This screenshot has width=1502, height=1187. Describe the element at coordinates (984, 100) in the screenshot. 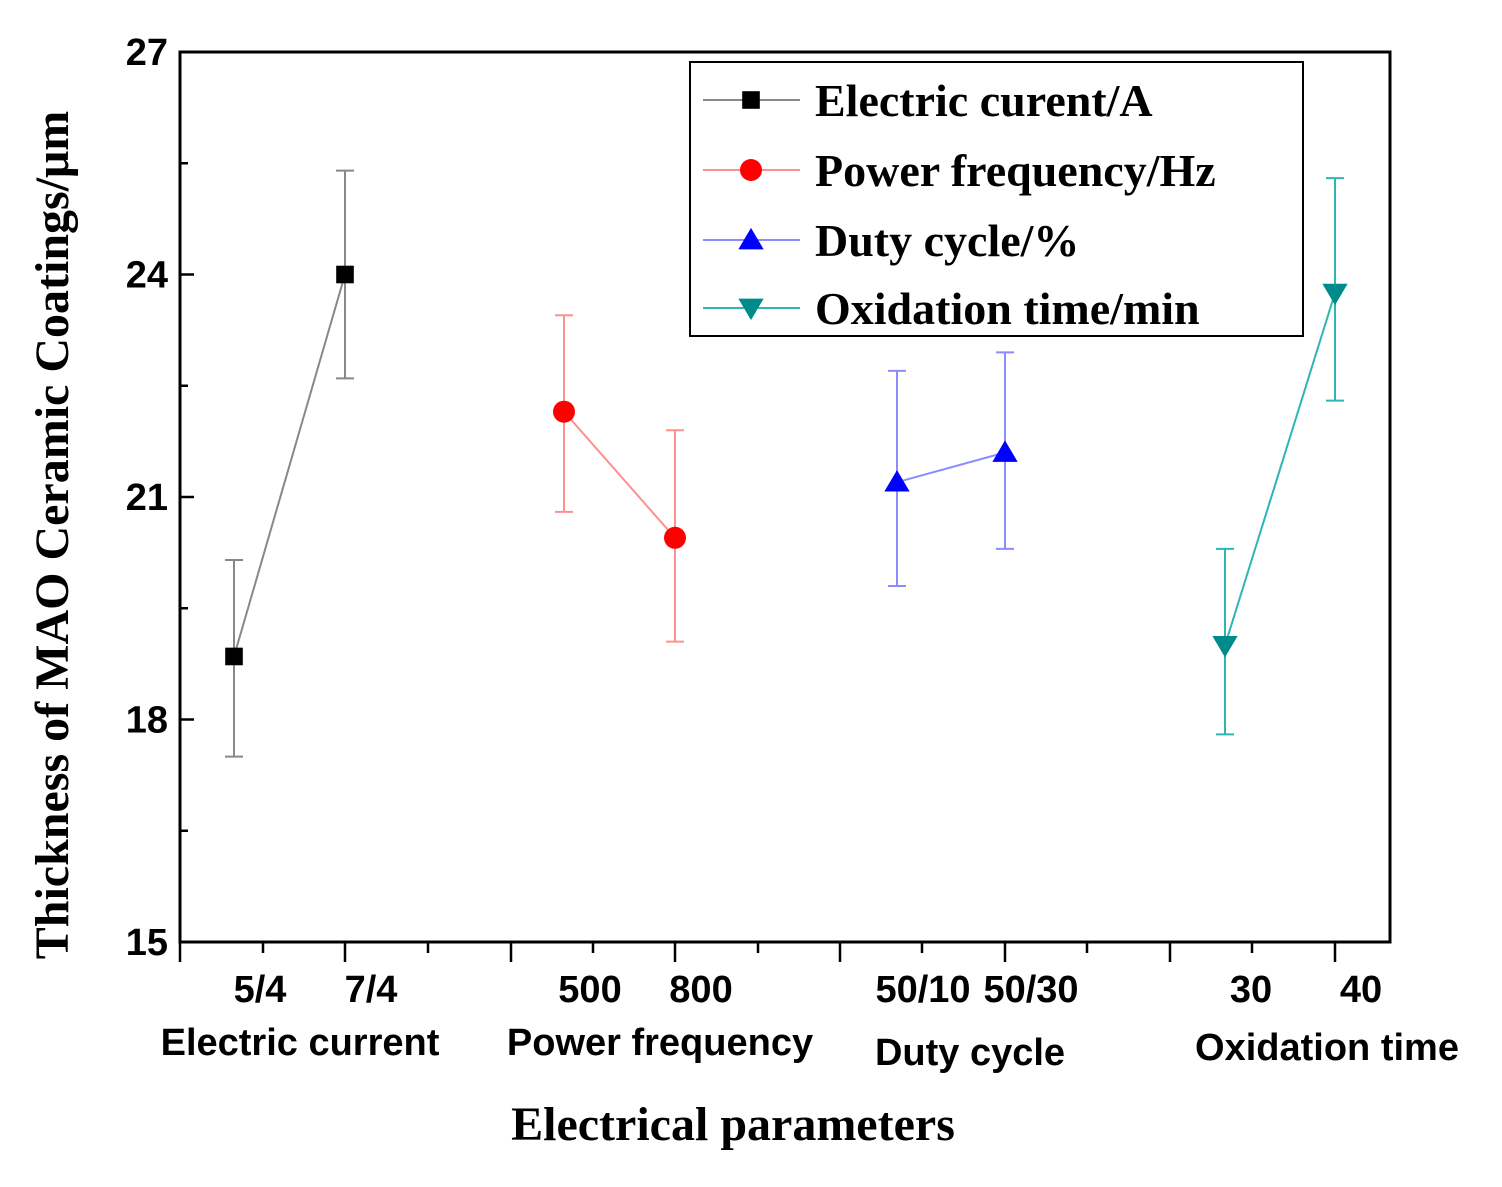

I see `legend-label: Electric curent/A` at that location.